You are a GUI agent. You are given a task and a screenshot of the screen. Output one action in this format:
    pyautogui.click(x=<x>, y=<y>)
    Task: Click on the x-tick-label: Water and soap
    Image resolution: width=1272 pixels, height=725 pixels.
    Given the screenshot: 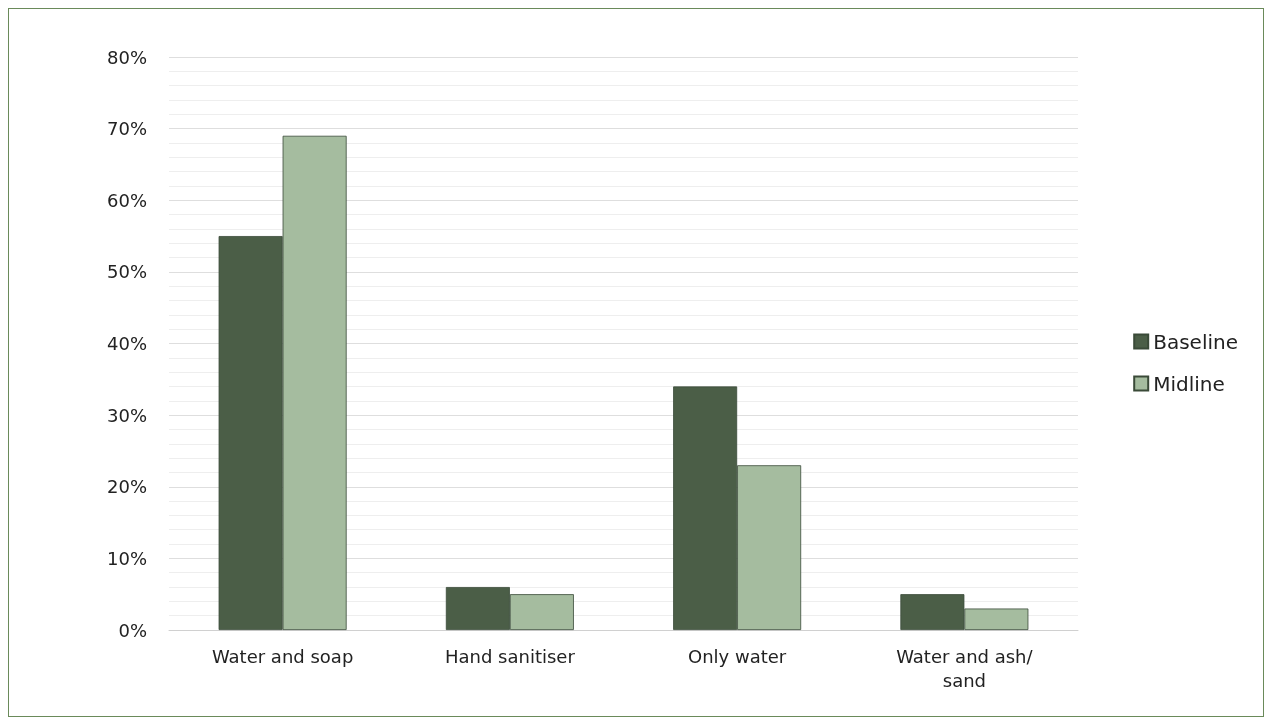 What is the action you would take?
    pyautogui.click(x=282, y=656)
    